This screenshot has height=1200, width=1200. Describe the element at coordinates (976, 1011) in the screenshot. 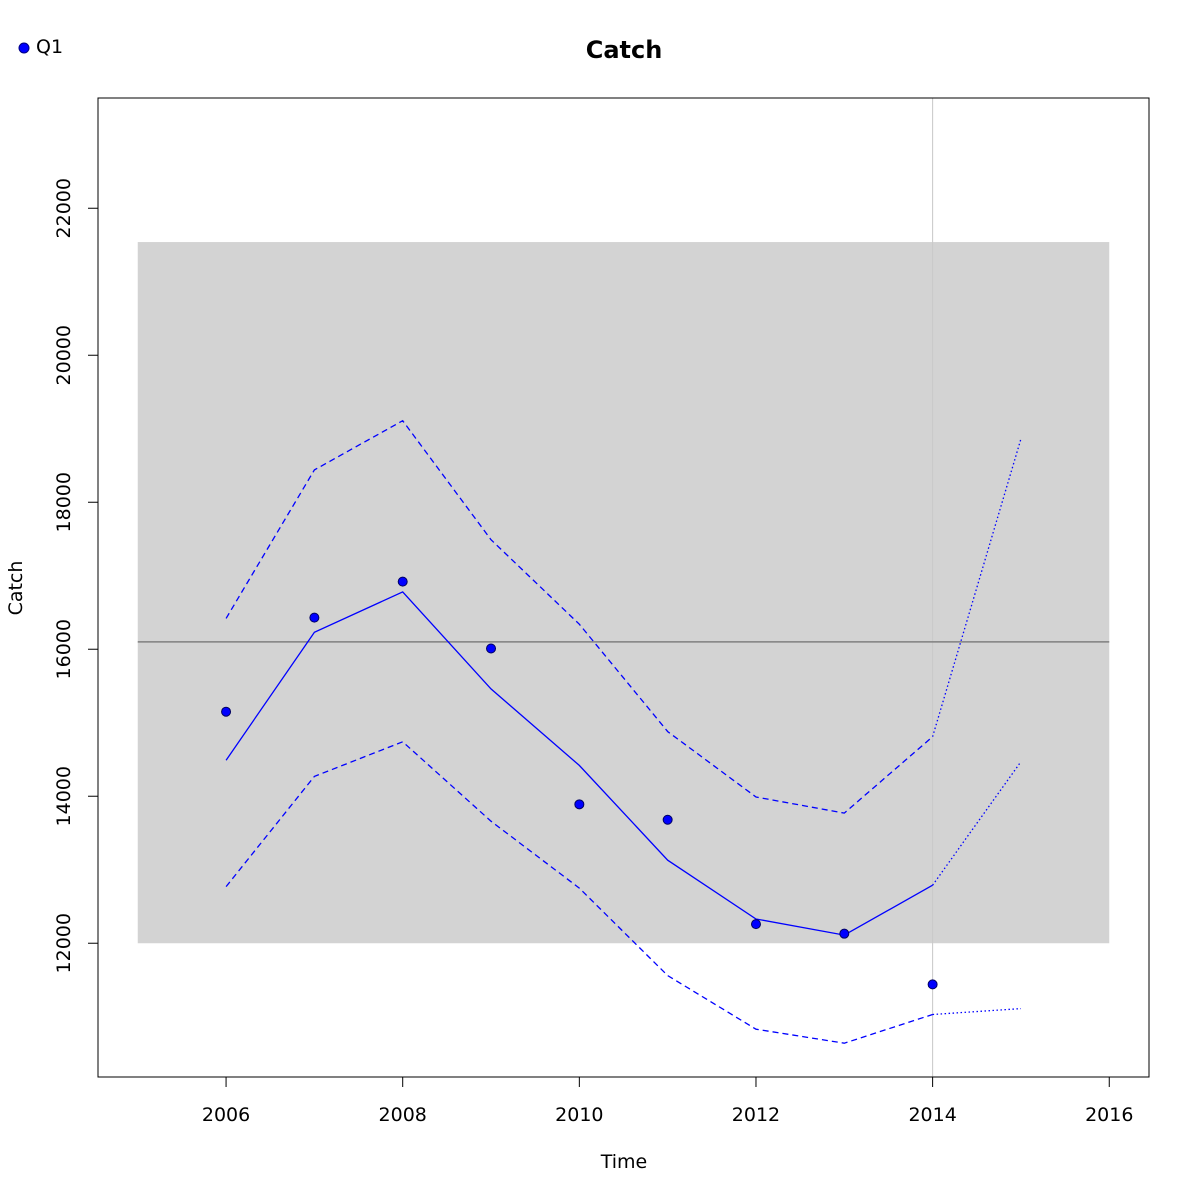

I see `series-forecast-lower-line` at that location.